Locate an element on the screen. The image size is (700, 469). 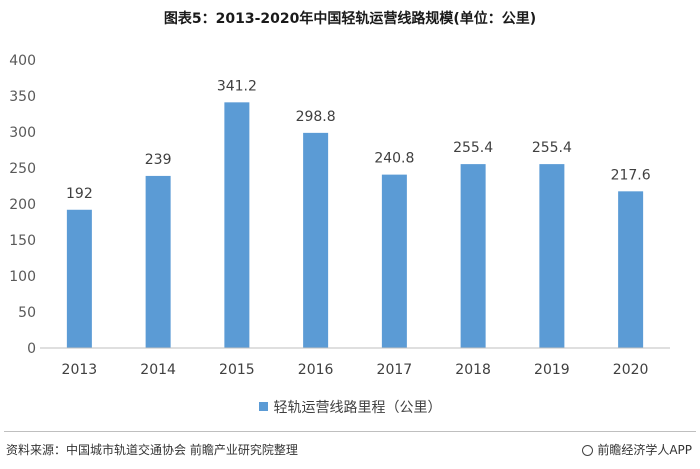
legend: 轻轨运营线路里程（公里） is located at coordinates (350, 407).